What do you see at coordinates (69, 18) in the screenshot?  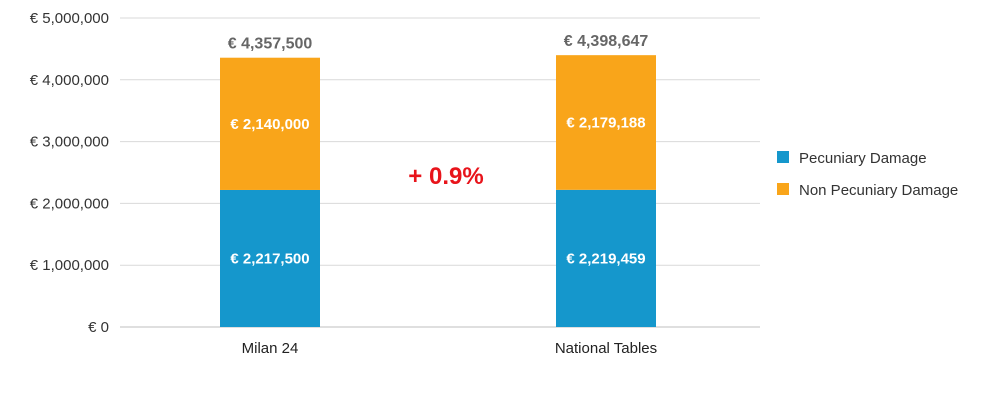 I see `y-tick-label: € 5,000,000` at bounding box center [69, 18].